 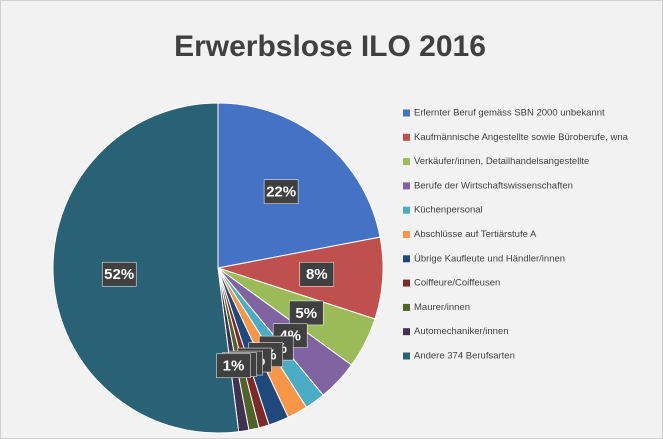 I want to click on legend-label: Andere 374 Berufsarten, so click(x=464, y=356).